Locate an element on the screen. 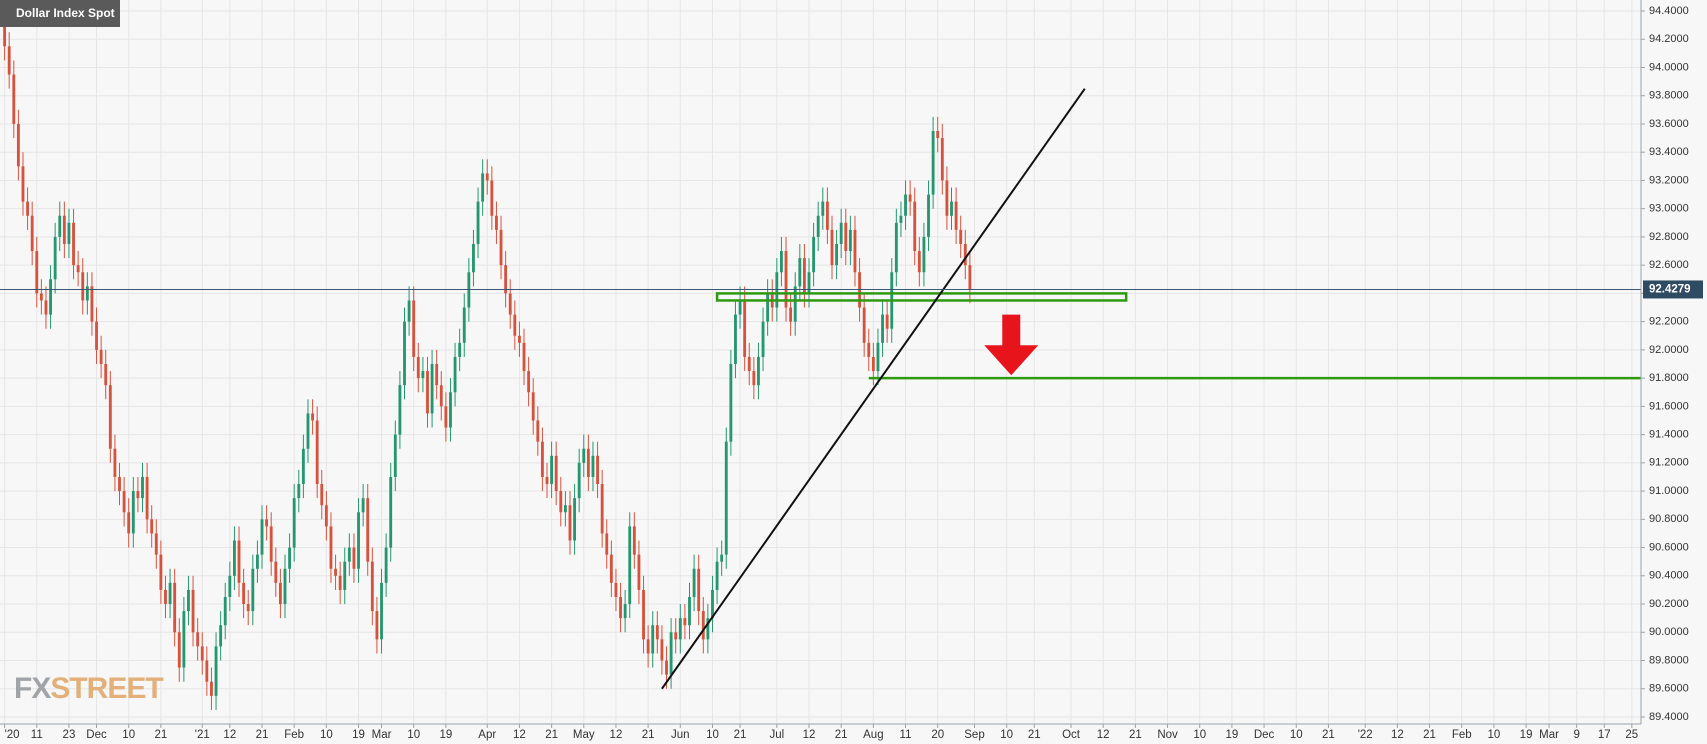  x-tick-label: Jul is located at coordinates (776, 735).